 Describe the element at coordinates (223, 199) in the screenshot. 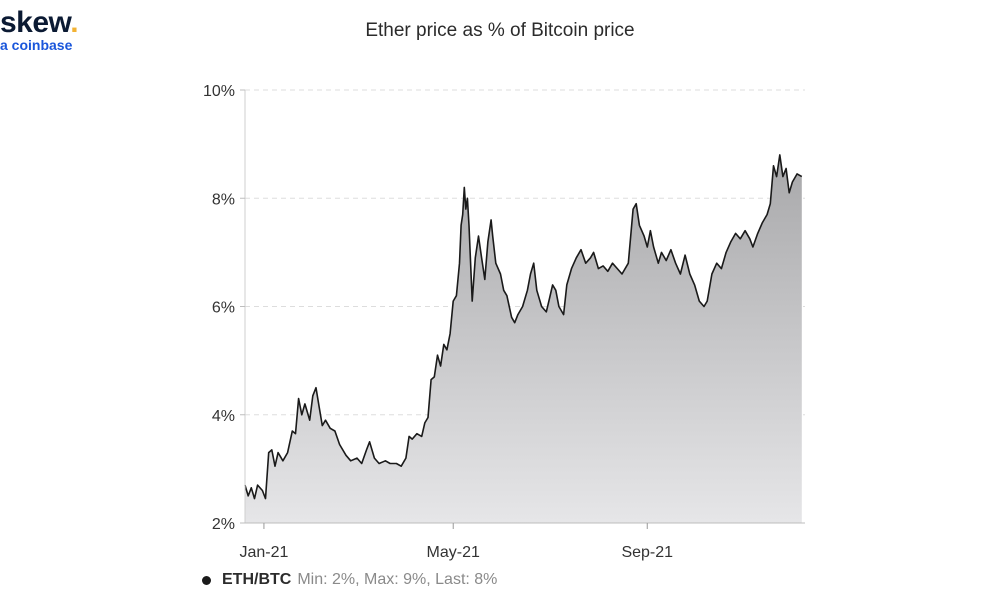

I see `y-tick-label: 8%` at that location.